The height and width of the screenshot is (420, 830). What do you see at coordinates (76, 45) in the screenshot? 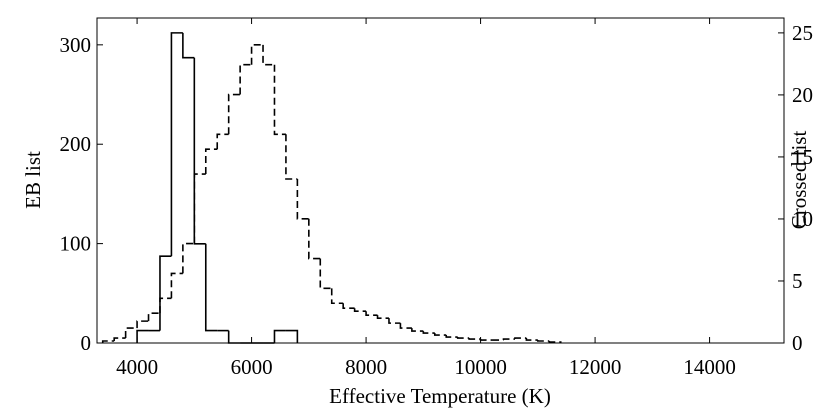
I see `y-tick-label: 300` at bounding box center [76, 45].